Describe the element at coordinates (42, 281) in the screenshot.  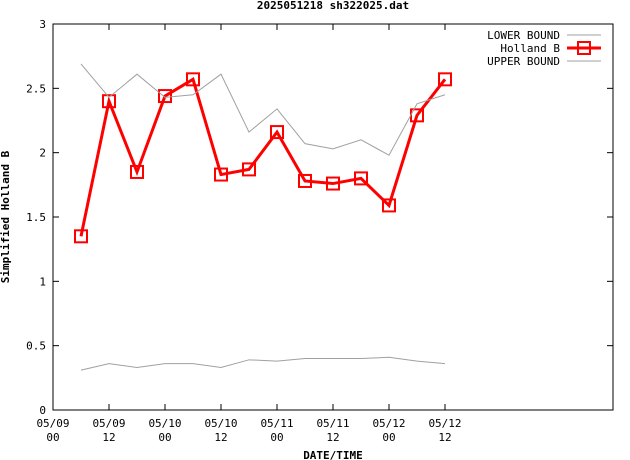
I see `y-tick-label: 1` at that location.